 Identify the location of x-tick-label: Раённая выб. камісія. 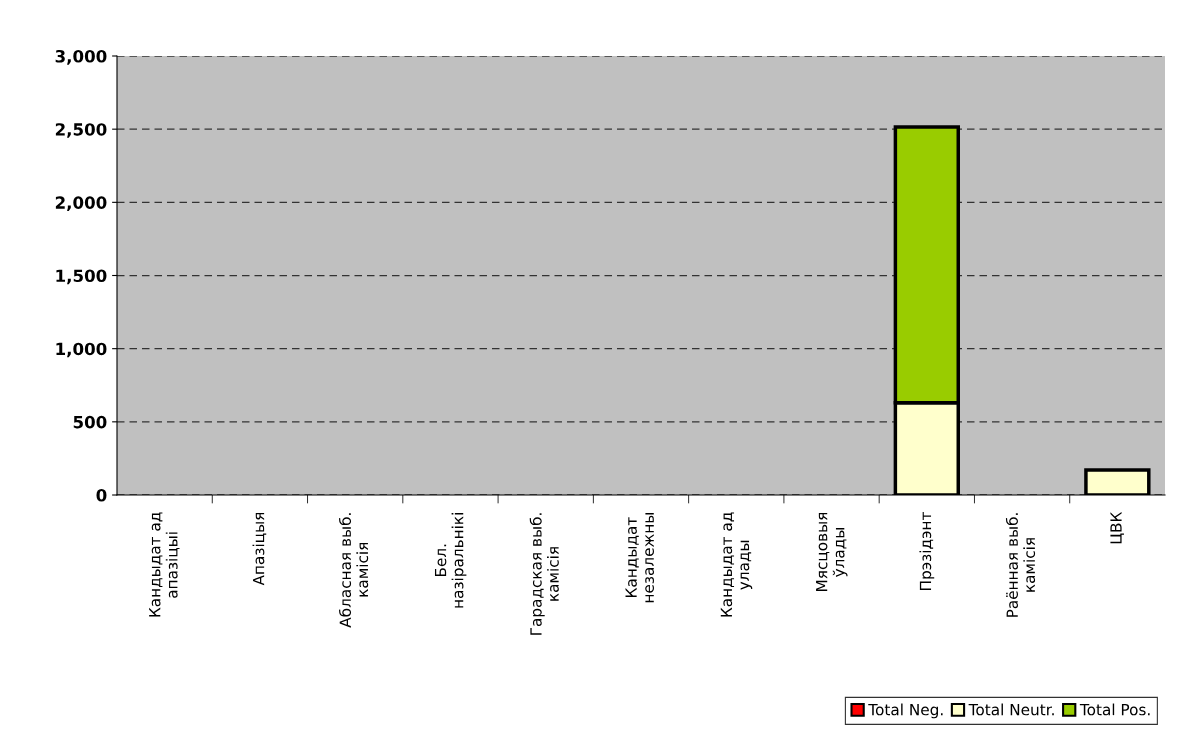
(1020, 565).